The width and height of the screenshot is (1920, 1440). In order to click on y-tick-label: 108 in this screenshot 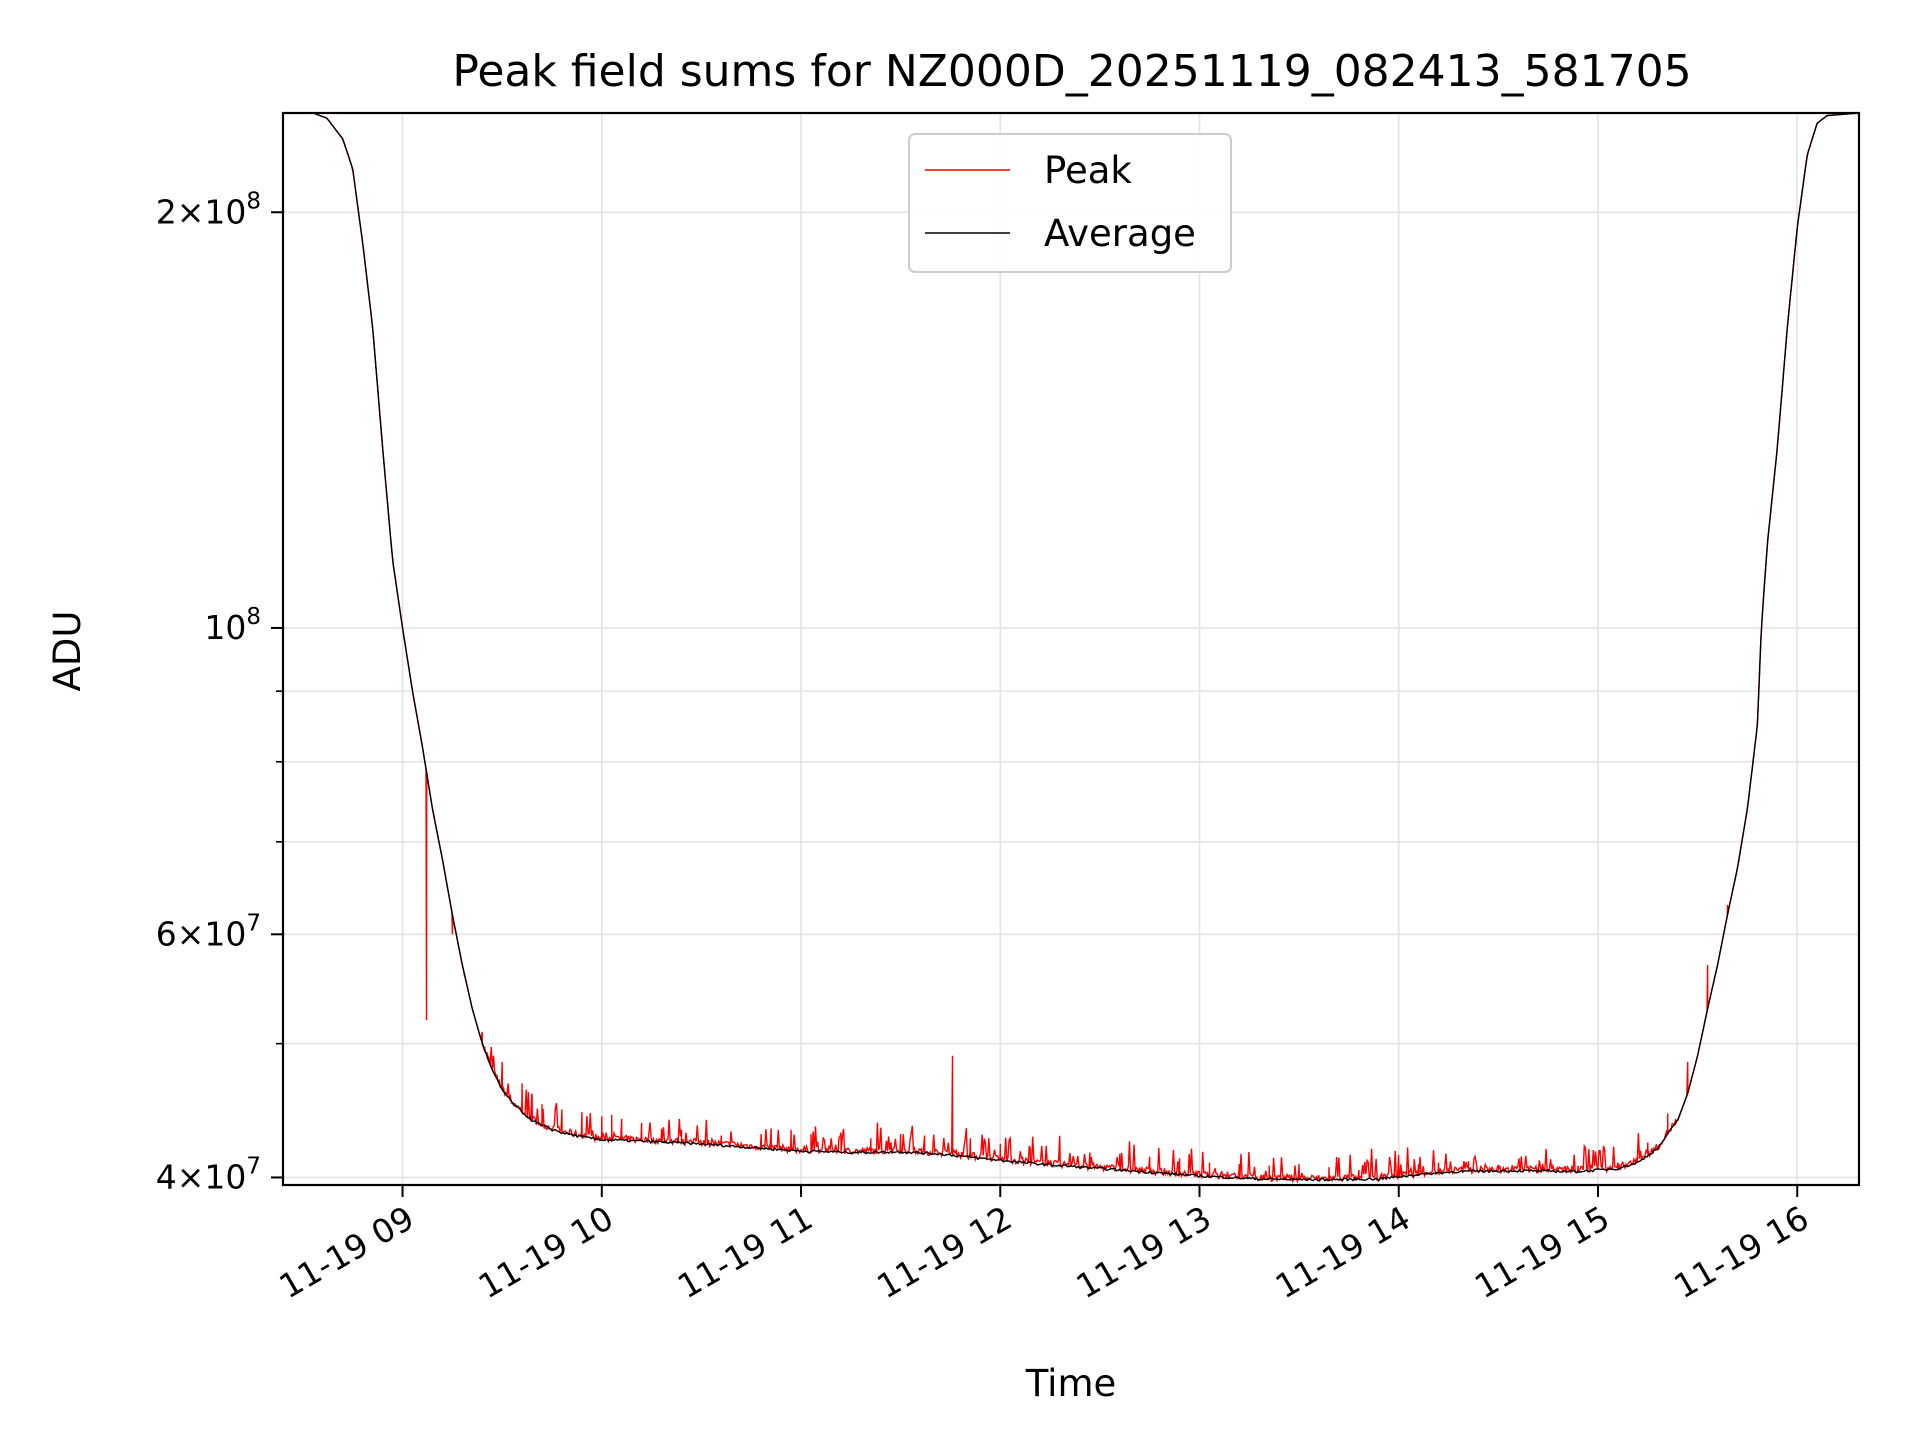, I will do `click(232, 625)`.